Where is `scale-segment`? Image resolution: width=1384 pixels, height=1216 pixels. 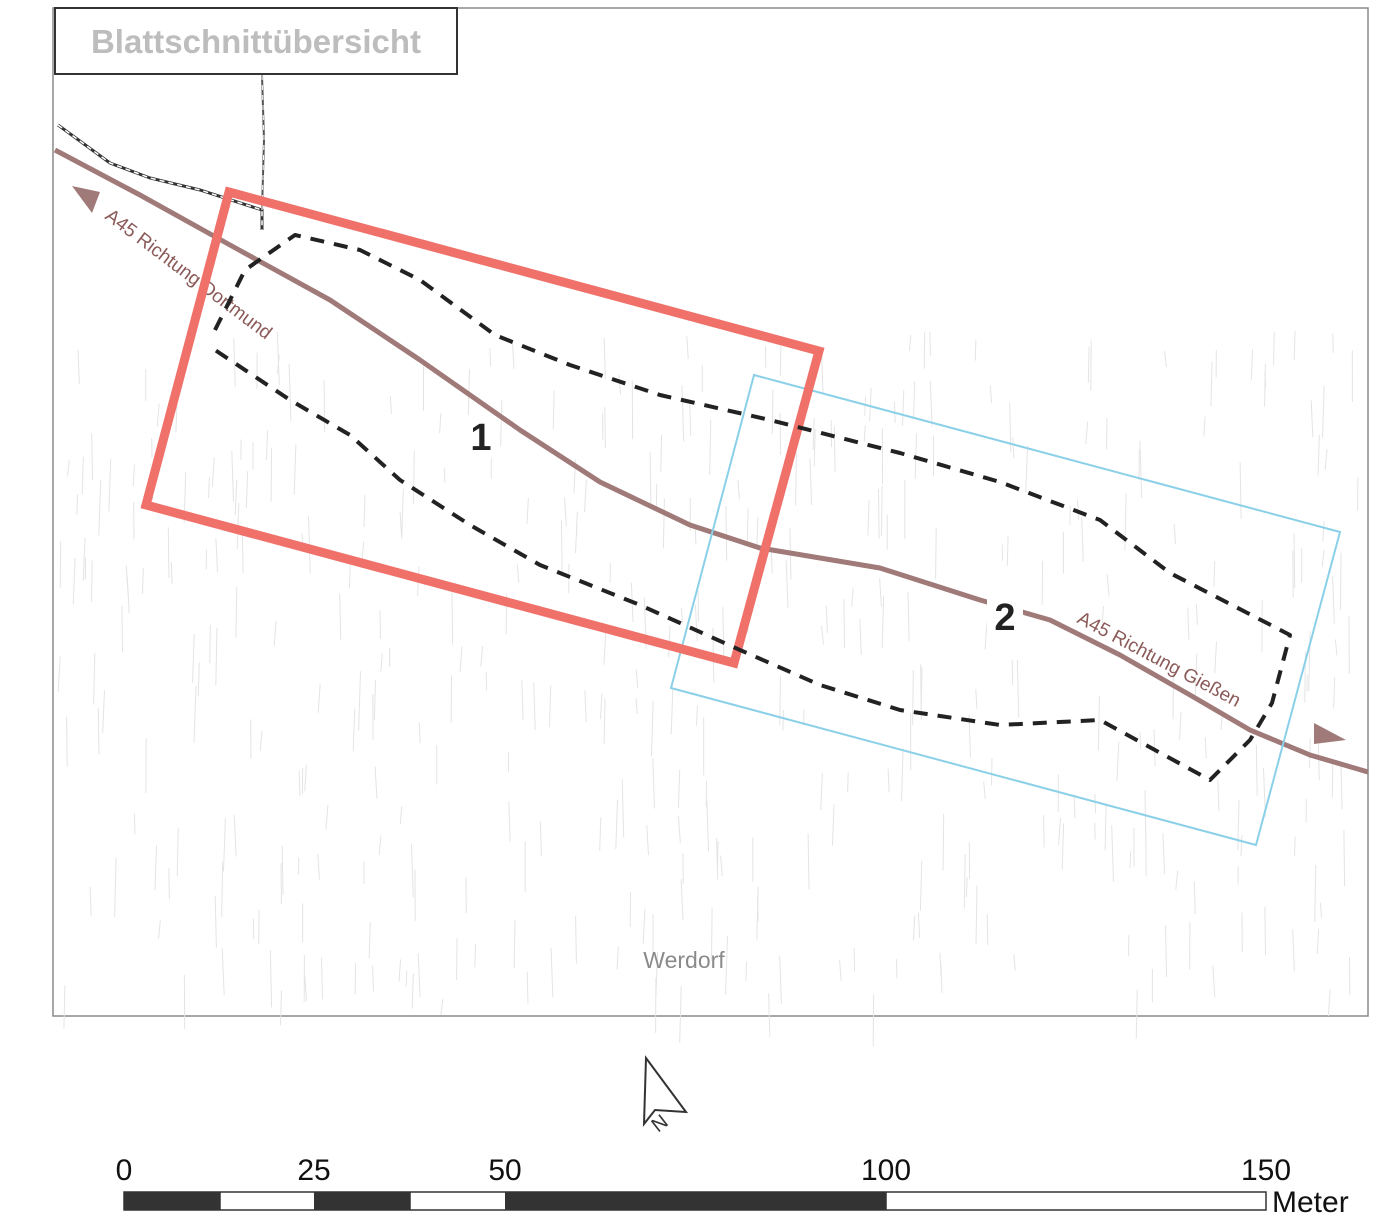 scale-segment is located at coordinates (172, 1201).